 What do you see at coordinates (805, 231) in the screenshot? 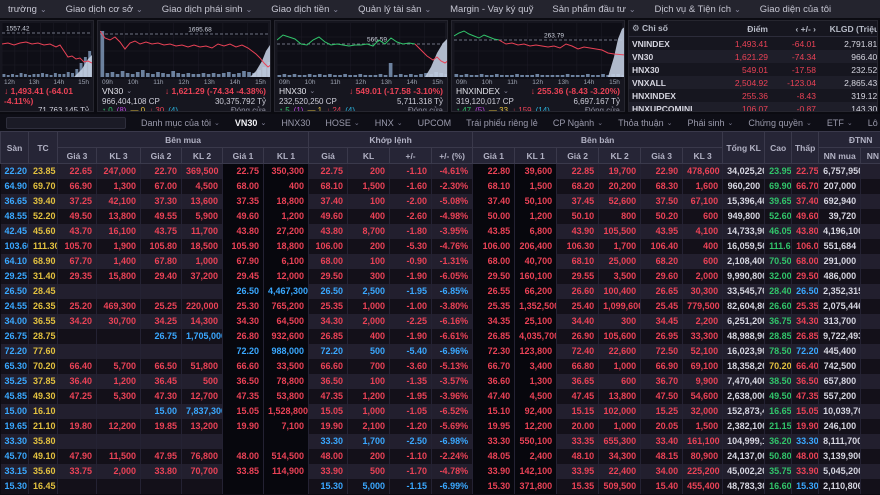
I see `cell: 43.80` at bounding box center [805, 231].